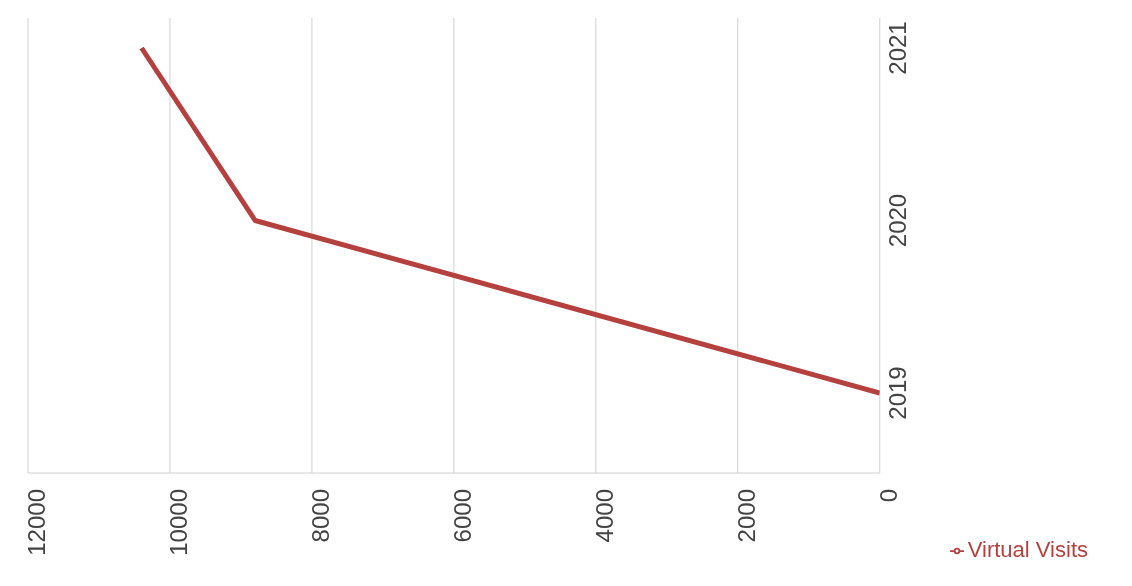  What do you see at coordinates (888, 496) in the screenshot?
I see `x-tick-label: 0` at bounding box center [888, 496].